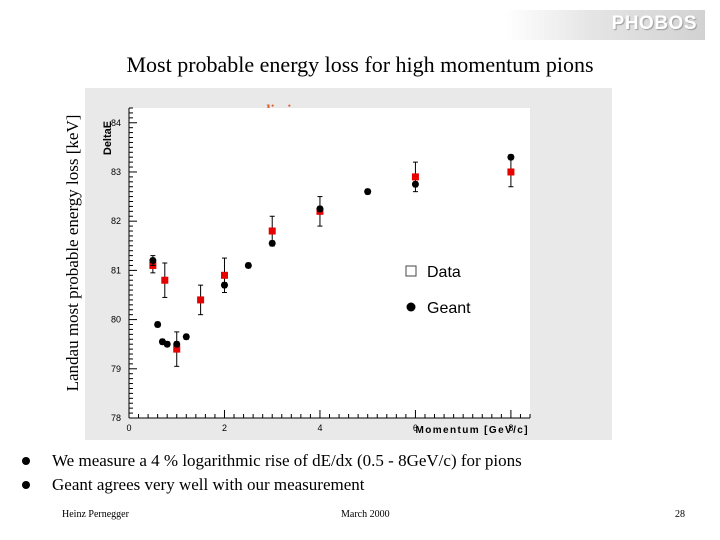 This screenshot has height=540, width=720. What do you see at coordinates (415, 428) in the screenshot?
I see `x-tick-label: 6` at bounding box center [415, 428].